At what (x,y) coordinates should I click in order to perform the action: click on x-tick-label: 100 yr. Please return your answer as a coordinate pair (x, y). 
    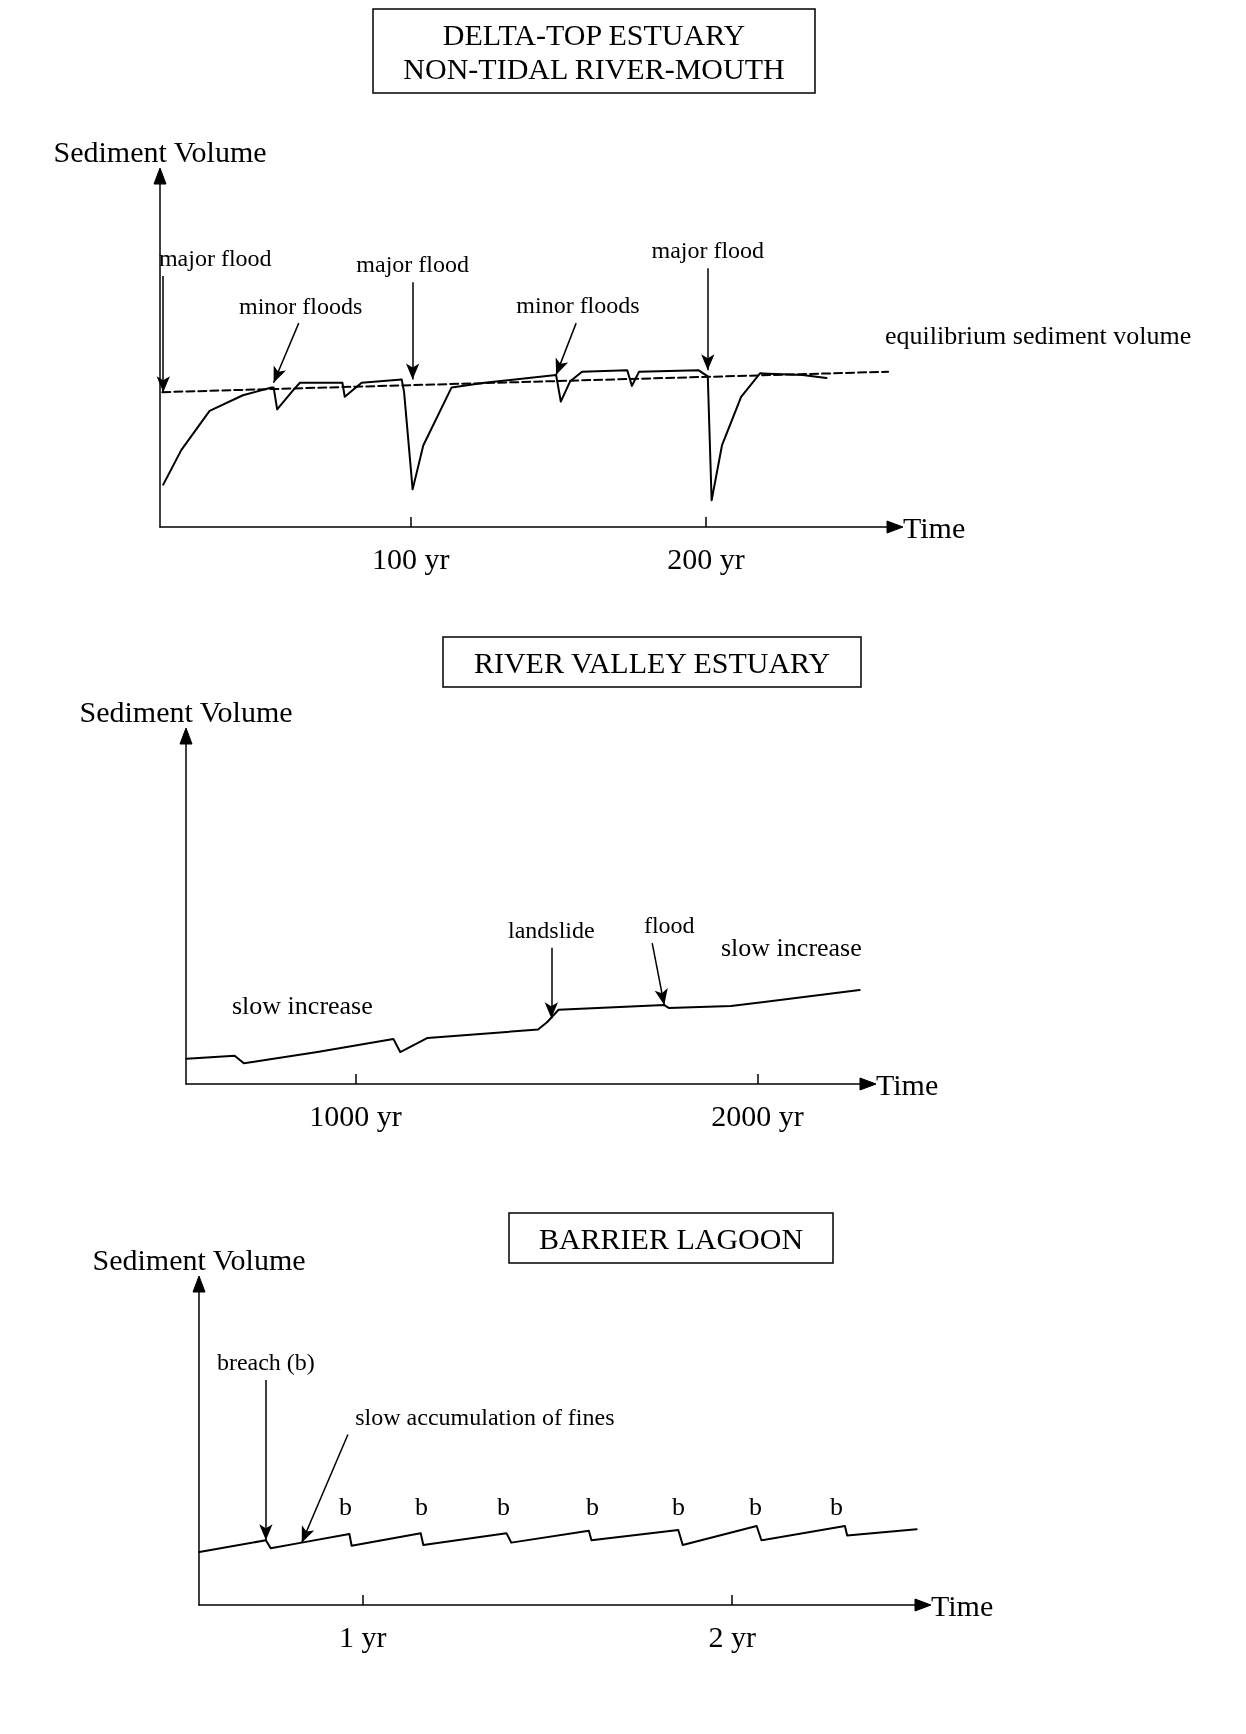
    Looking at the image, I should click on (411, 558).